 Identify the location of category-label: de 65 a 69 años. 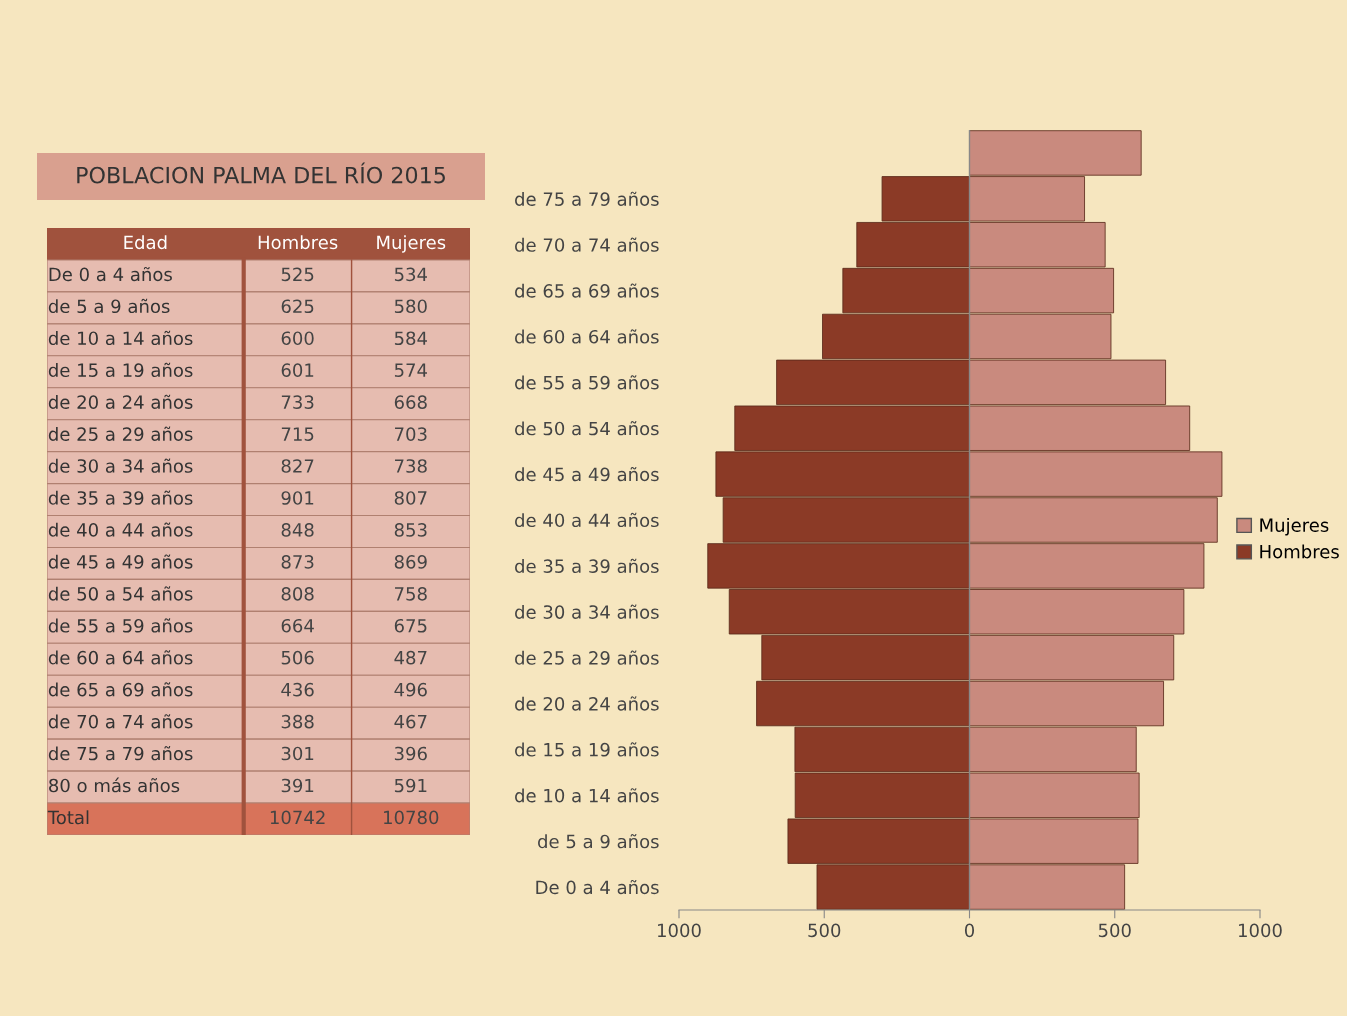
(120, 689).